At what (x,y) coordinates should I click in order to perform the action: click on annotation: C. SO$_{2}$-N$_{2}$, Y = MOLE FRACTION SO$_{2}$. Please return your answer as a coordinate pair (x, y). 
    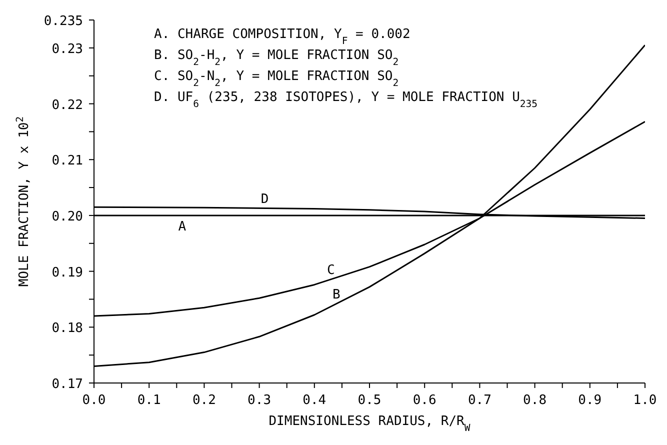
    Looking at the image, I should click on (276, 78).